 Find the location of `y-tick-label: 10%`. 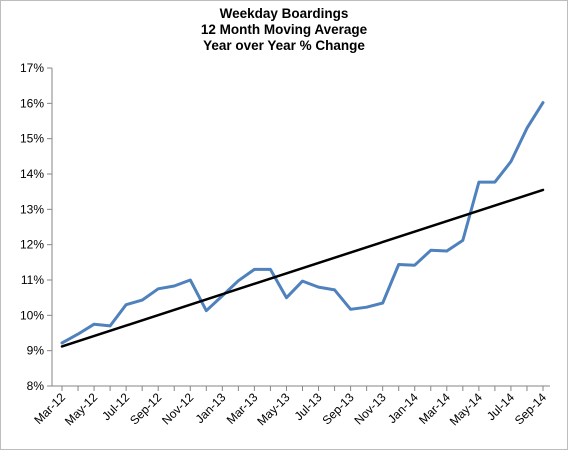

y-tick-label: 10% is located at coordinates (32, 315).